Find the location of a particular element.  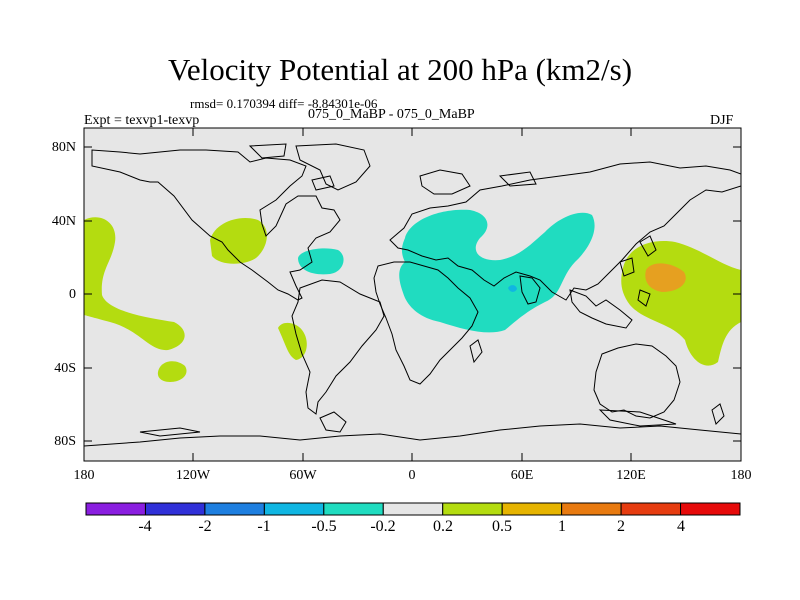

positive-core-west-pacific is located at coordinates (665, 277).